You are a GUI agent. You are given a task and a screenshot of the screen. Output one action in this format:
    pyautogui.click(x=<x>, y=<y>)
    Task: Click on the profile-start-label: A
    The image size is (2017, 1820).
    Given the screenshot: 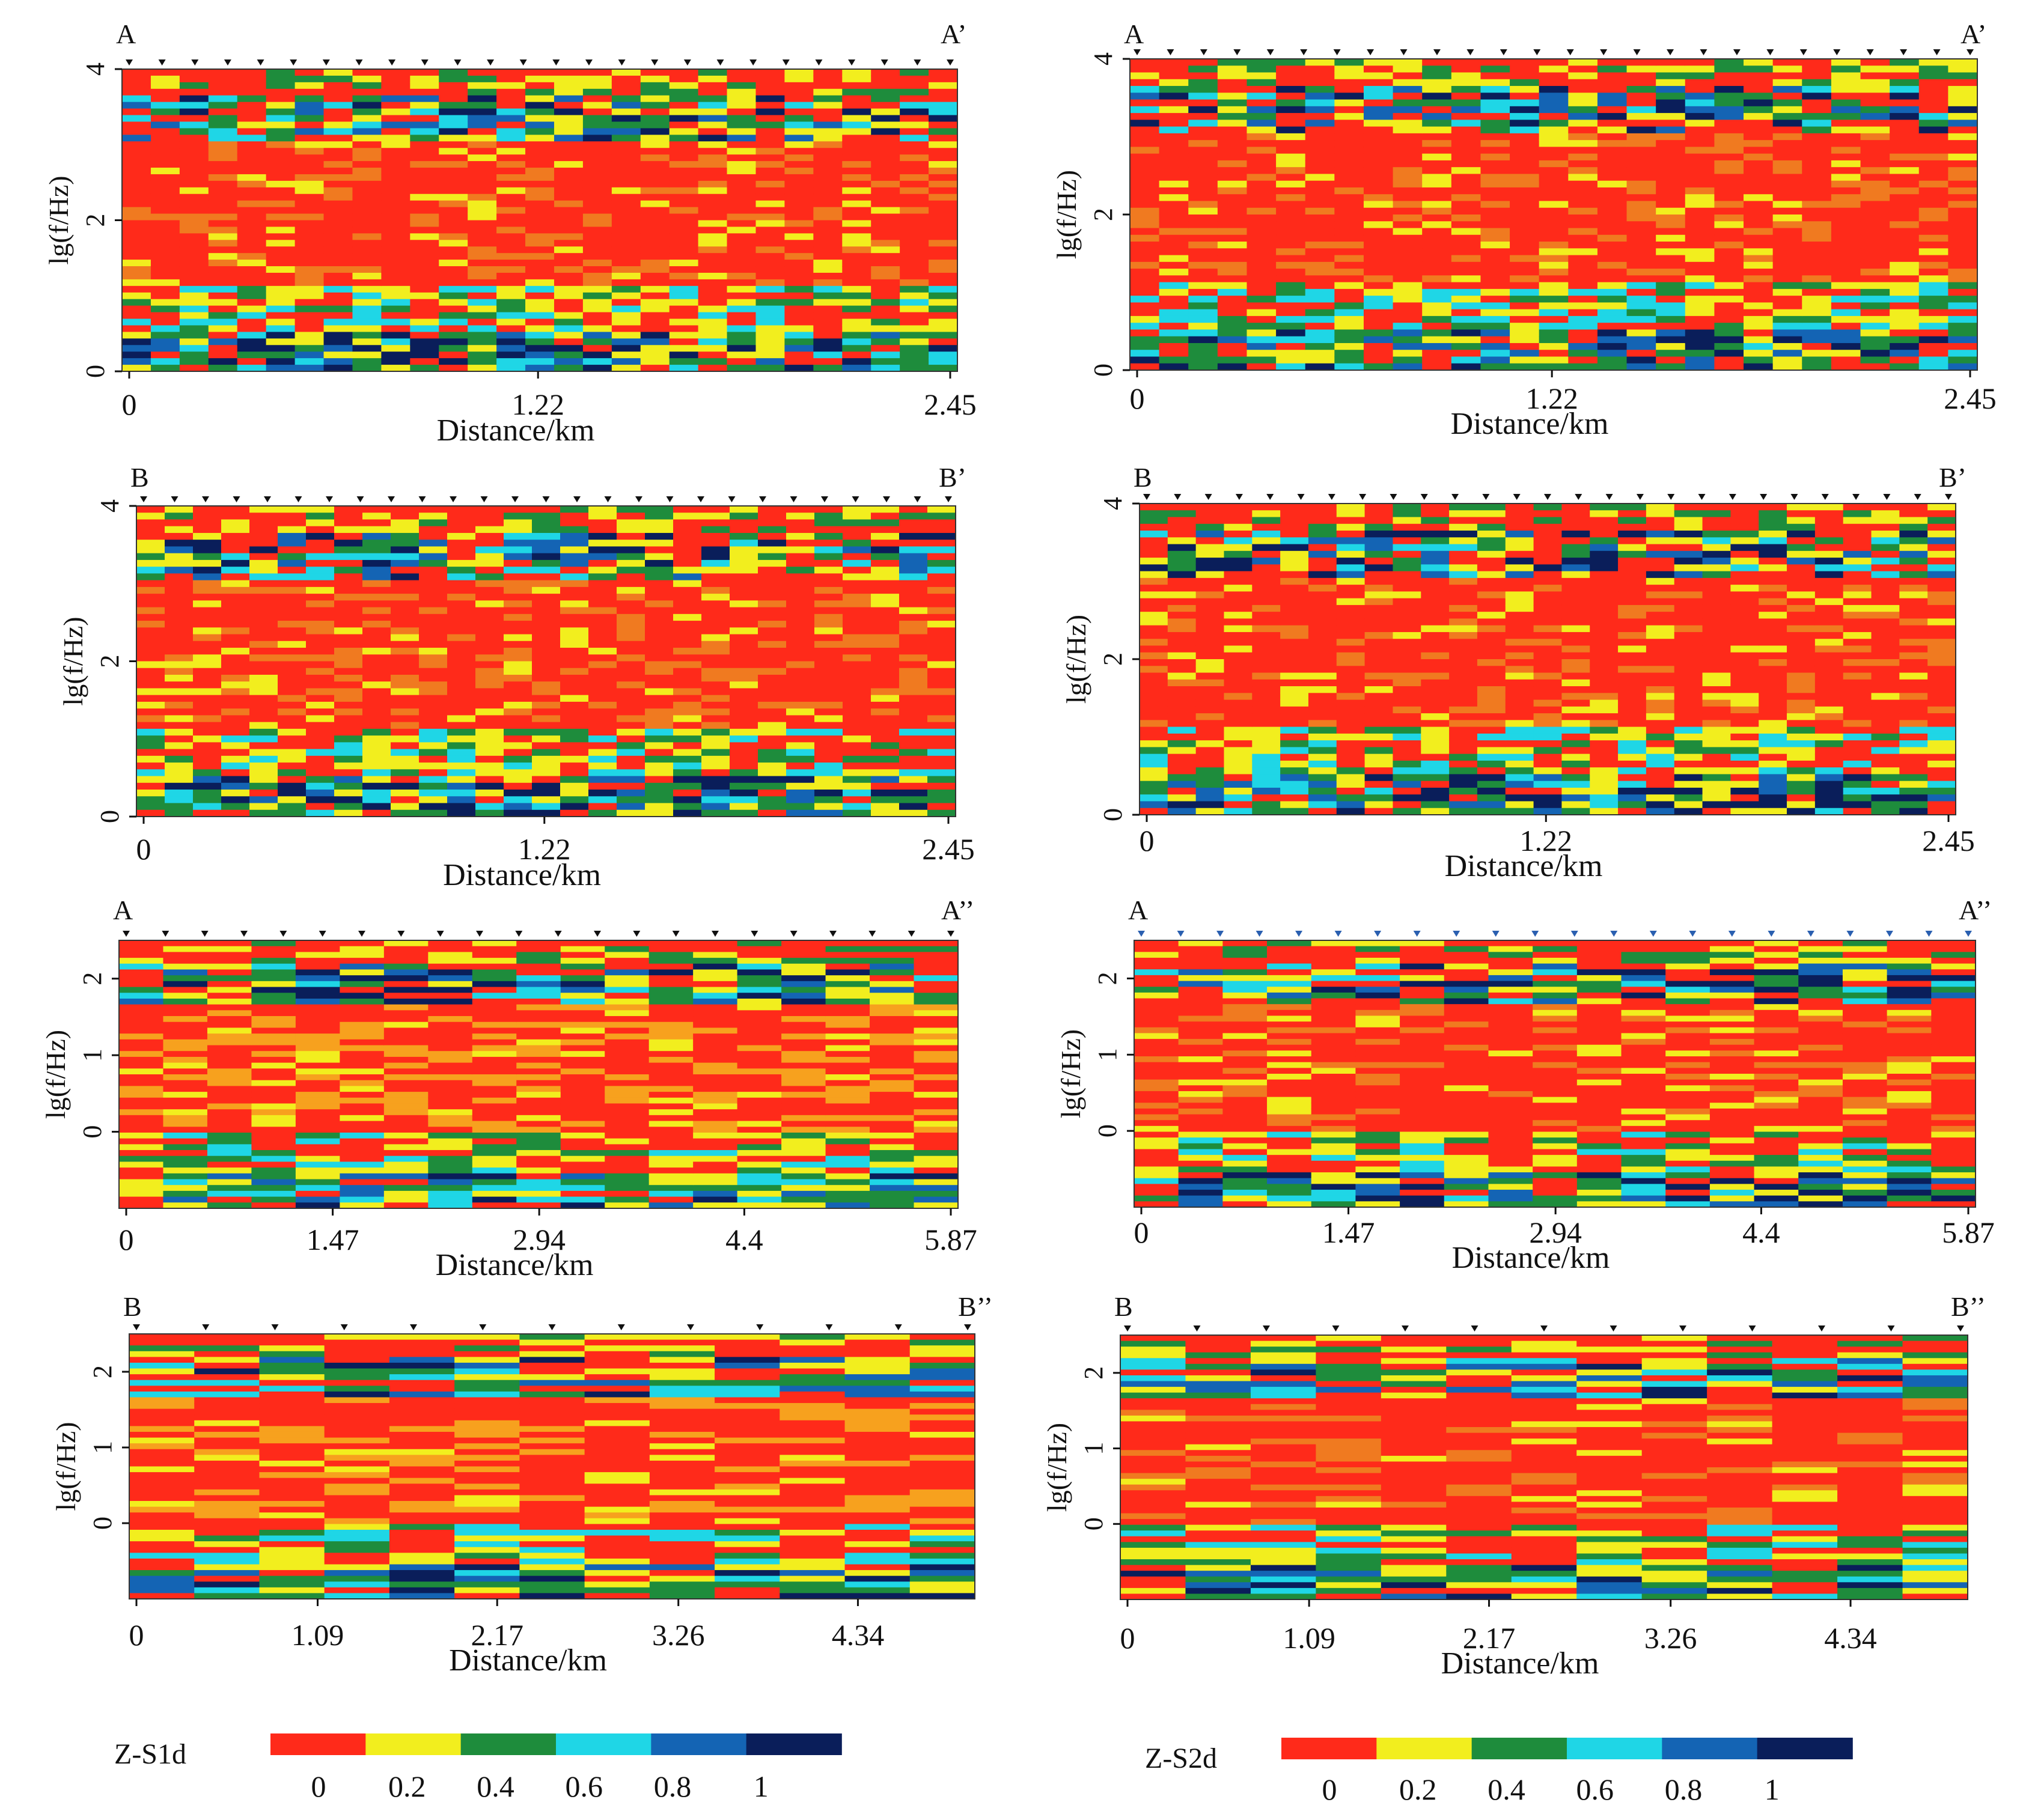 What is the action you would take?
    pyautogui.click(x=1134, y=34)
    